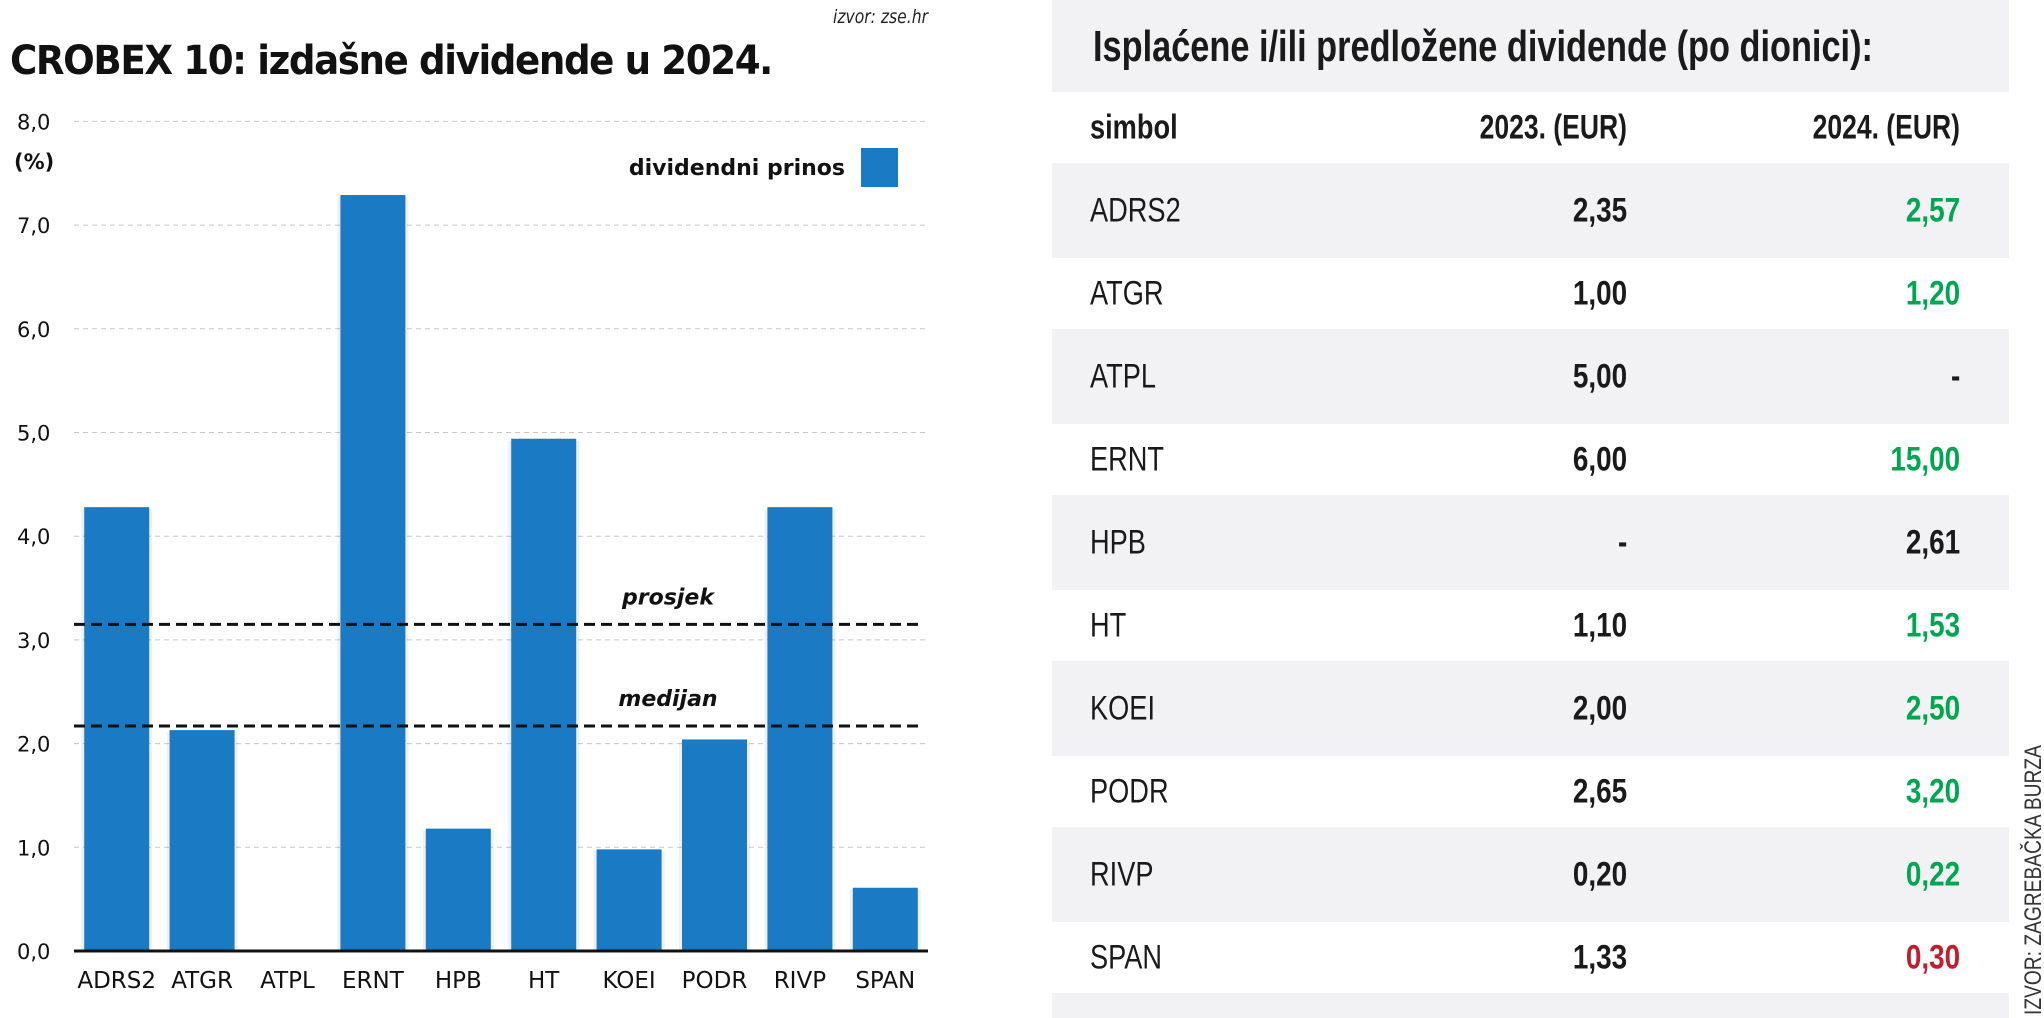  Describe the element at coordinates (1932, 293) in the screenshot. I see `cell-2024: 1,20` at that location.